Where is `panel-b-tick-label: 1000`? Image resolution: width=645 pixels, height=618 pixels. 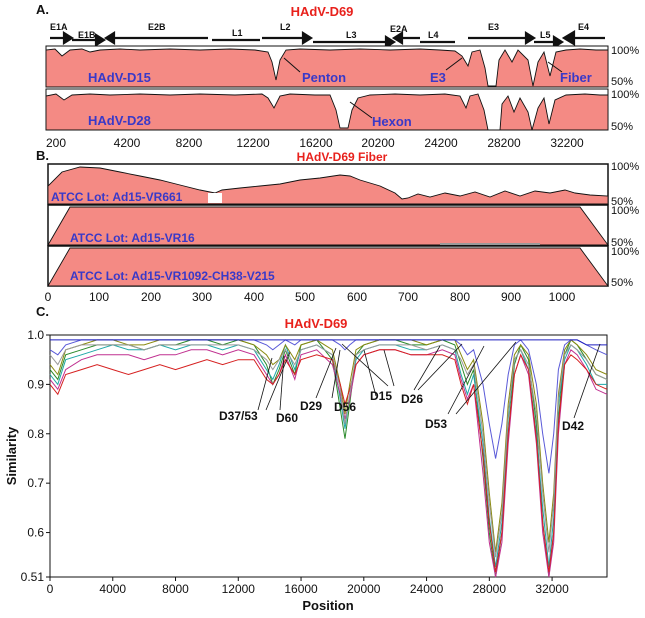 panel-b-tick-label: 1000 is located at coordinates (562, 297).